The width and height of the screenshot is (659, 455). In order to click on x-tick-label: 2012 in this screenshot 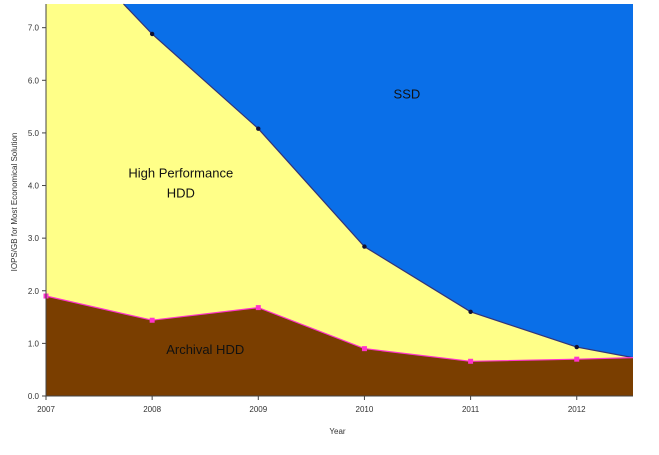, I will do `click(577, 409)`.